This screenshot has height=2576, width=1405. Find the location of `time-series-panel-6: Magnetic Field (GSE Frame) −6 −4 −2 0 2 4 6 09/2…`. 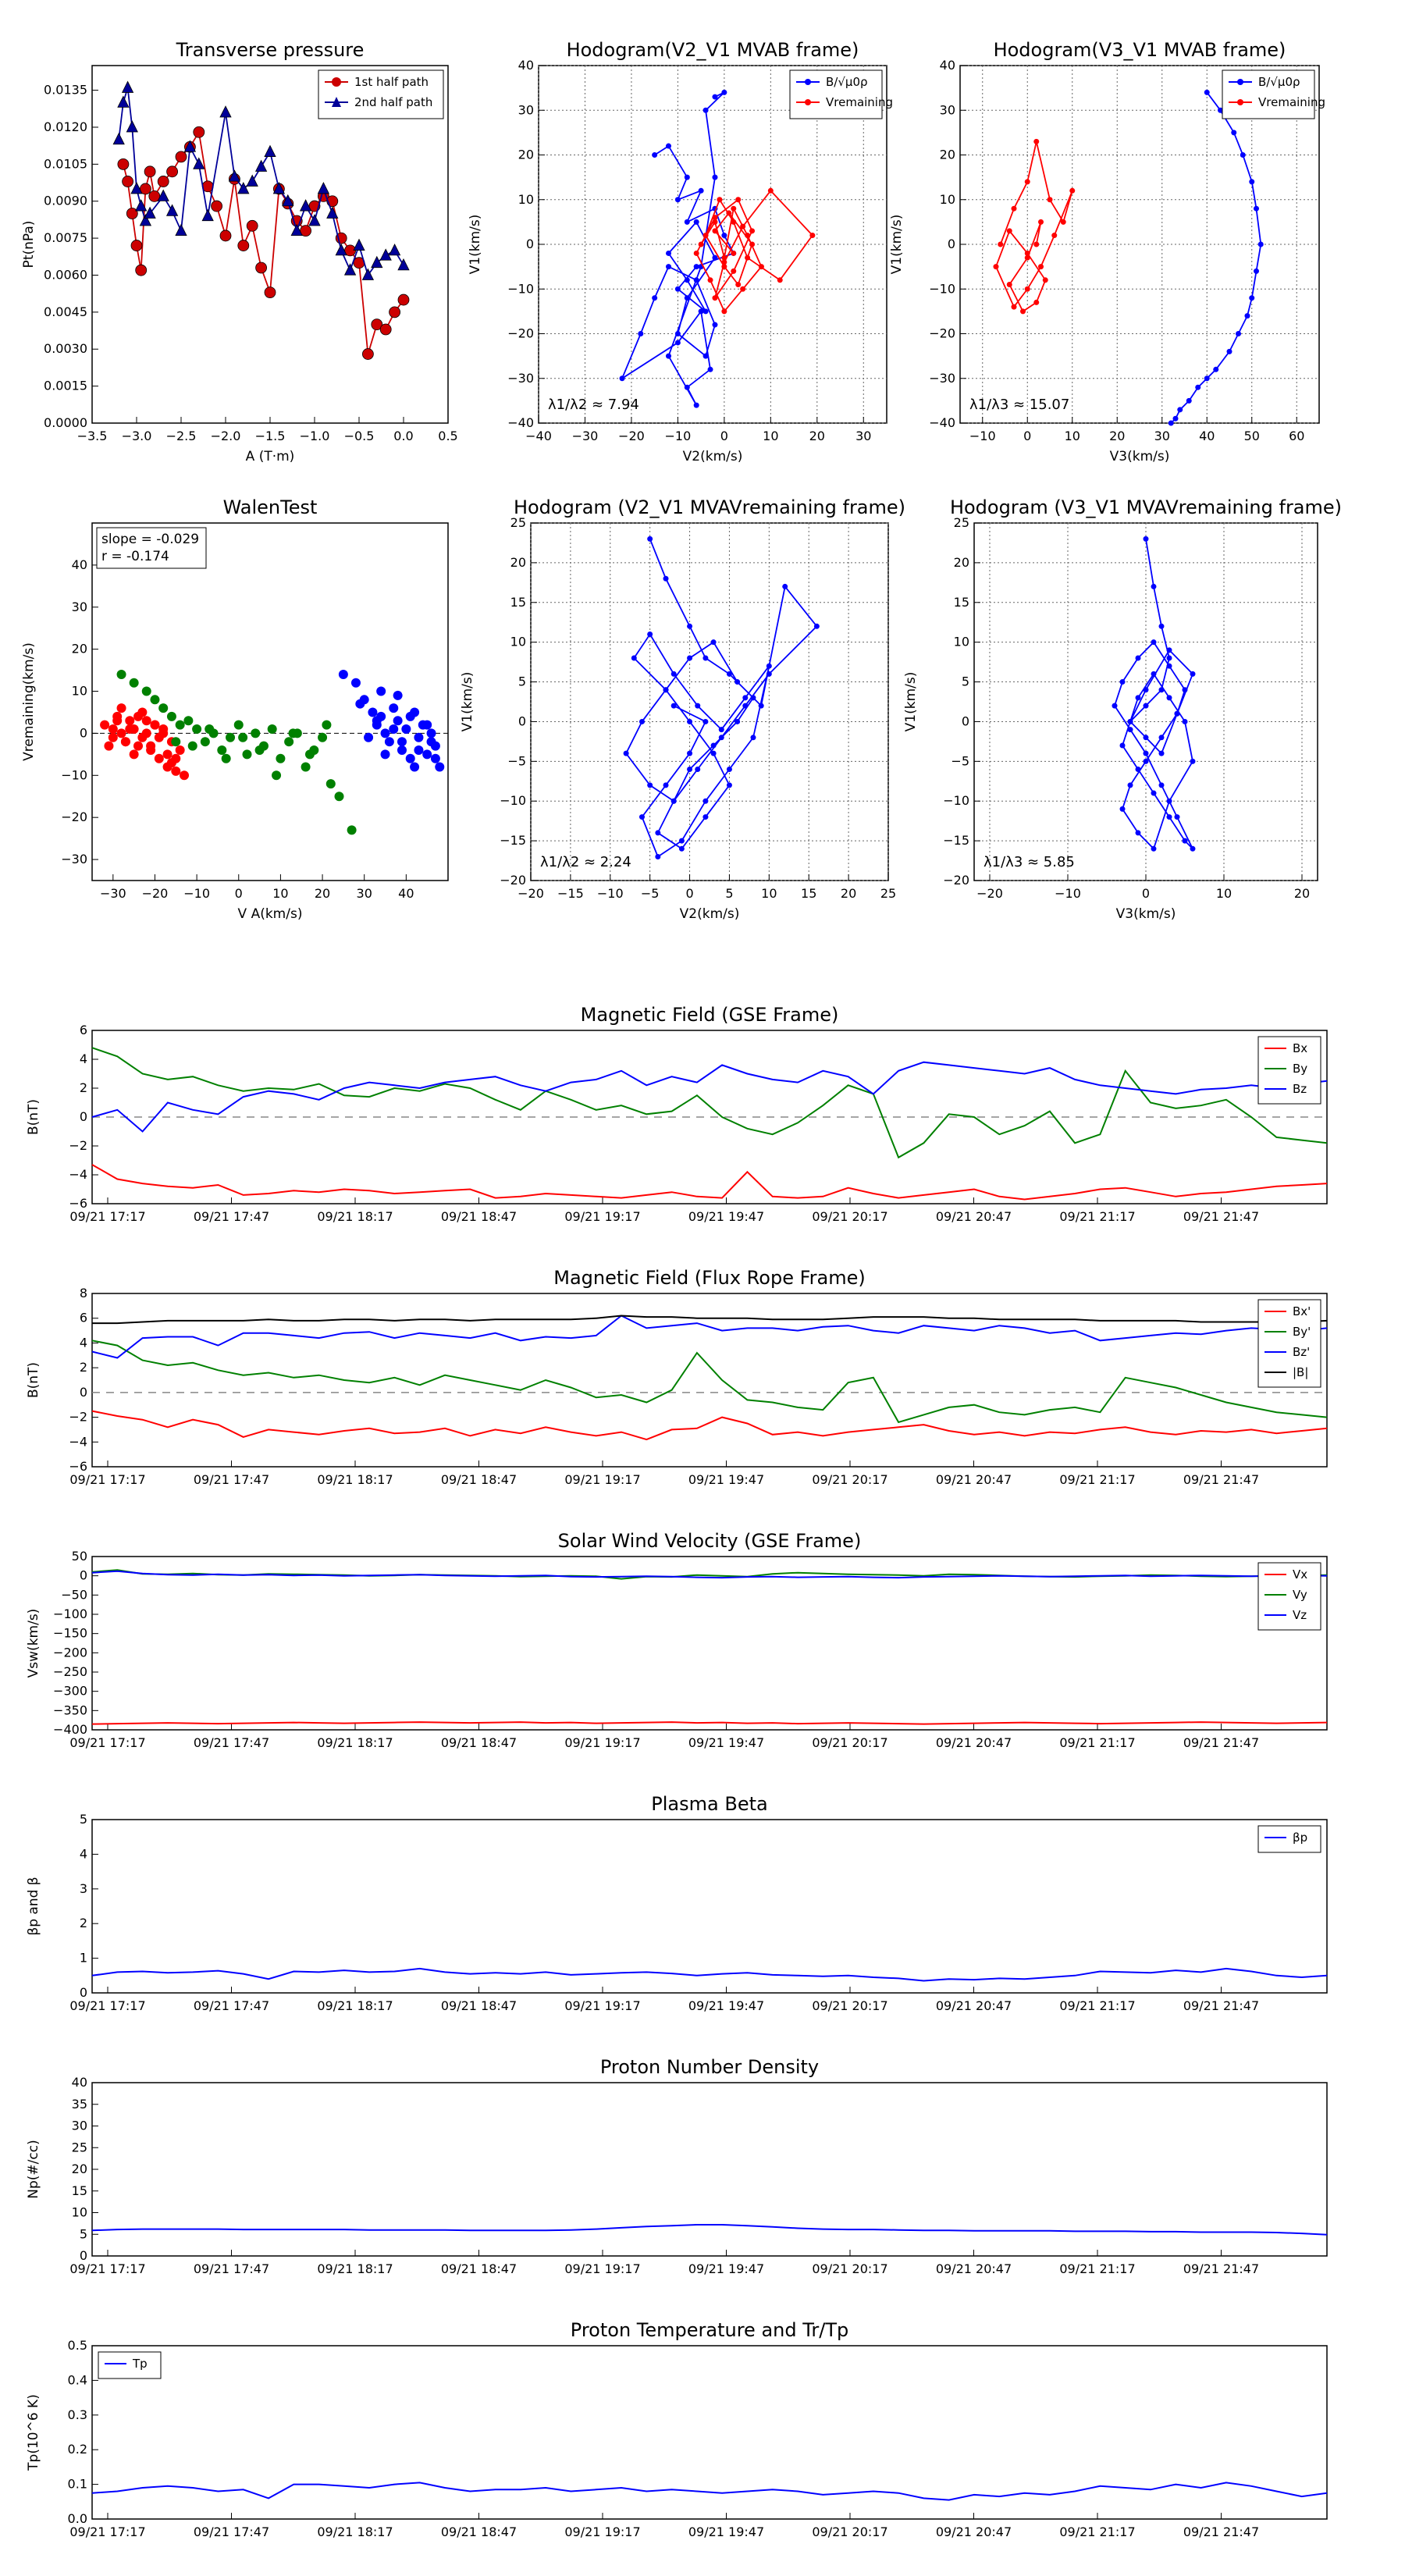

time-series-panel-6: Magnetic Field (GSE Frame) −6 −4 −2 0 2 4 6 09/2… is located at coordinates (677, 1114).